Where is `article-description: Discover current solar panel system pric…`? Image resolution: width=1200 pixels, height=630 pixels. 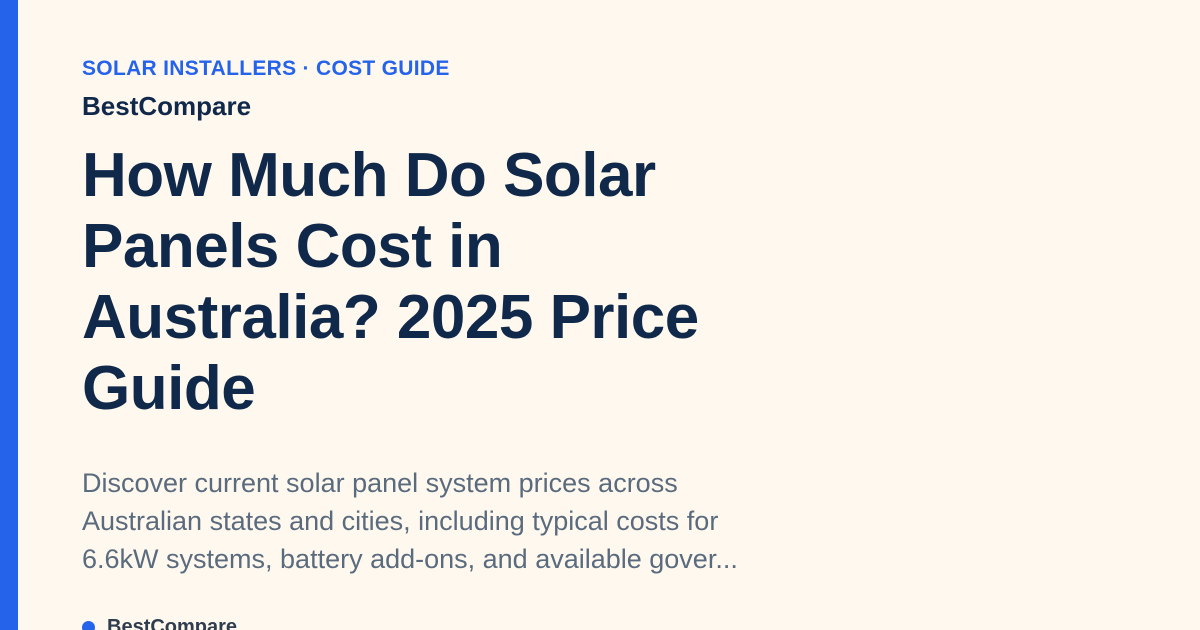
article-description: Discover current solar panel system pric… is located at coordinates (410, 521).